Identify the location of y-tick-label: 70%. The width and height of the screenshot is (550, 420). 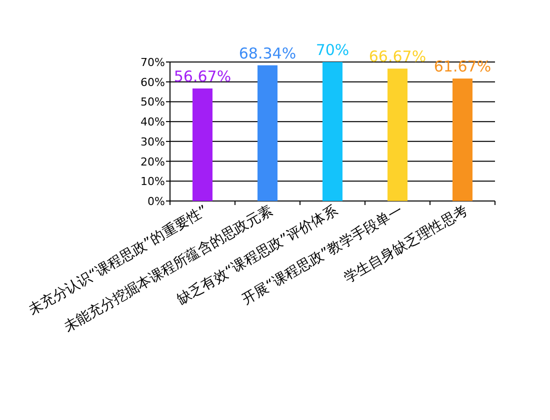
(152, 62).